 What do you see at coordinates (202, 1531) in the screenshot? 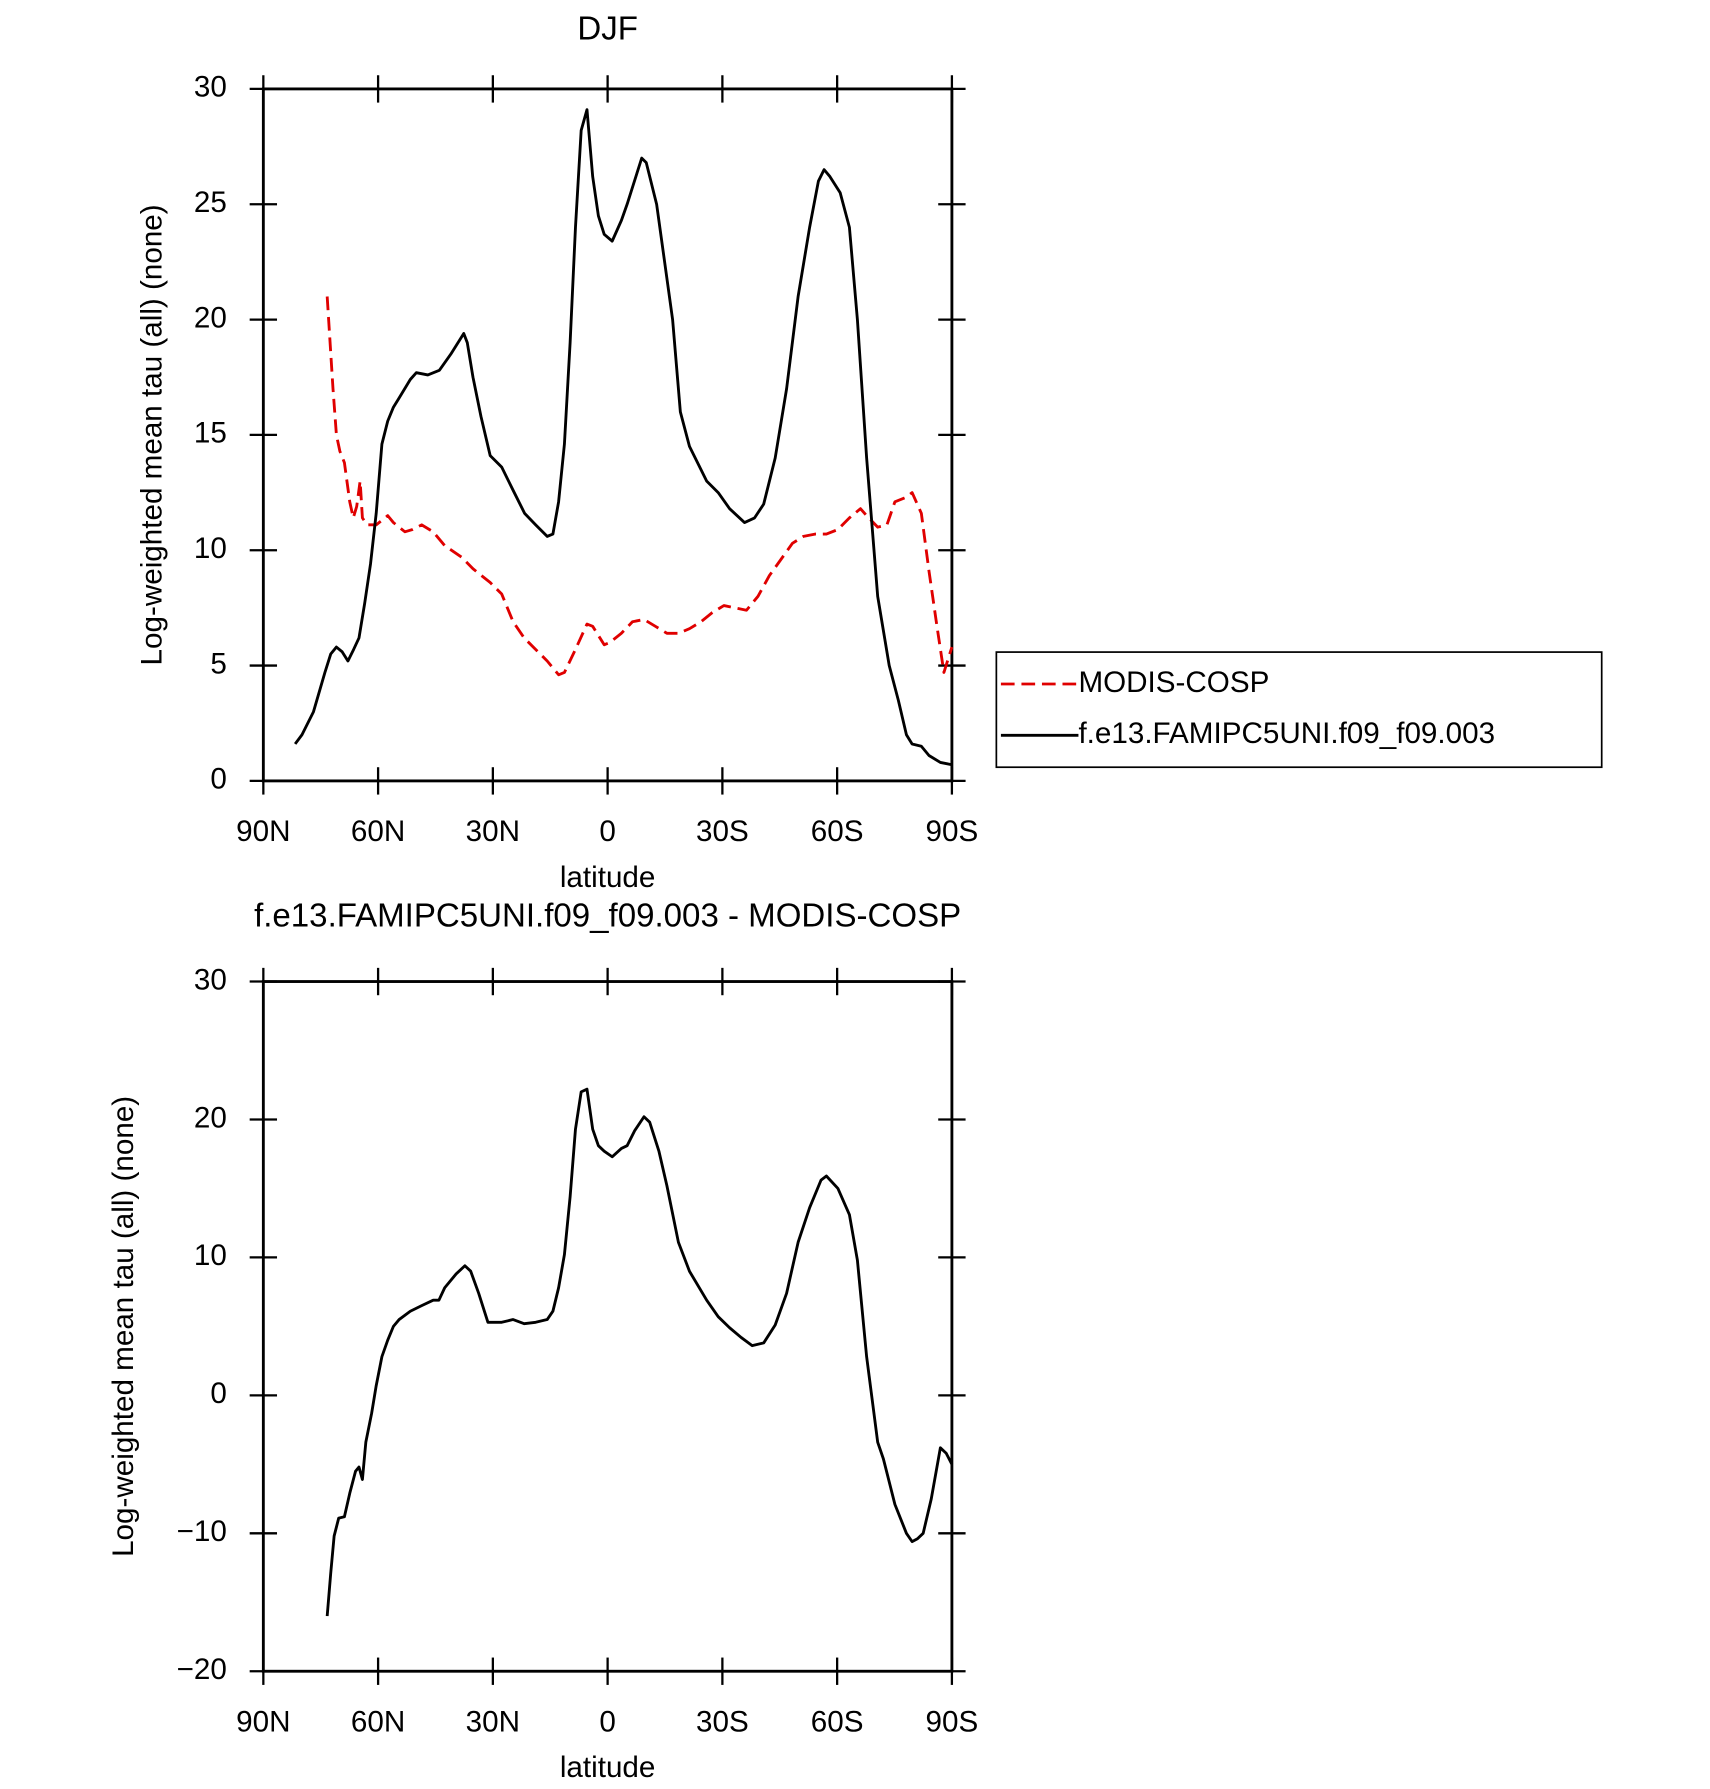
I see `y-tick-label: −10` at bounding box center [202, 1531].